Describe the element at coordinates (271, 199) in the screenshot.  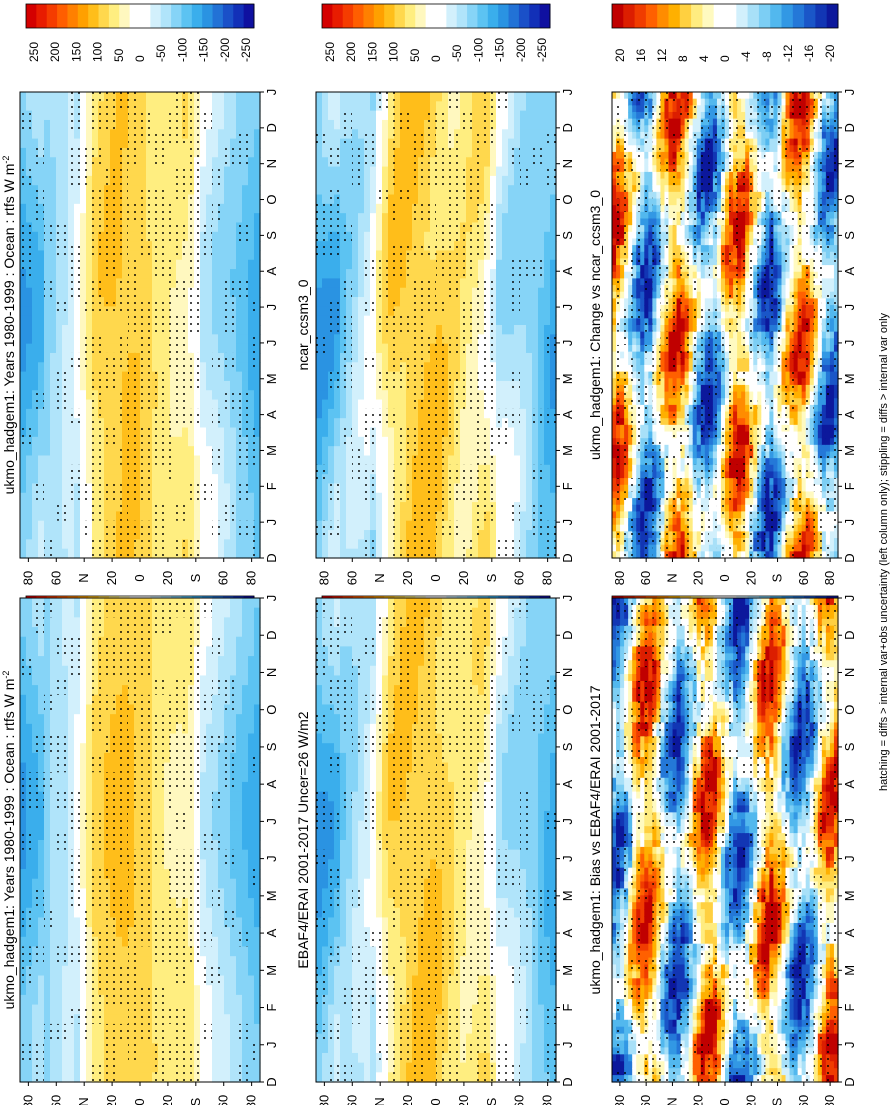
I see `month-tick-label: O` at that location.